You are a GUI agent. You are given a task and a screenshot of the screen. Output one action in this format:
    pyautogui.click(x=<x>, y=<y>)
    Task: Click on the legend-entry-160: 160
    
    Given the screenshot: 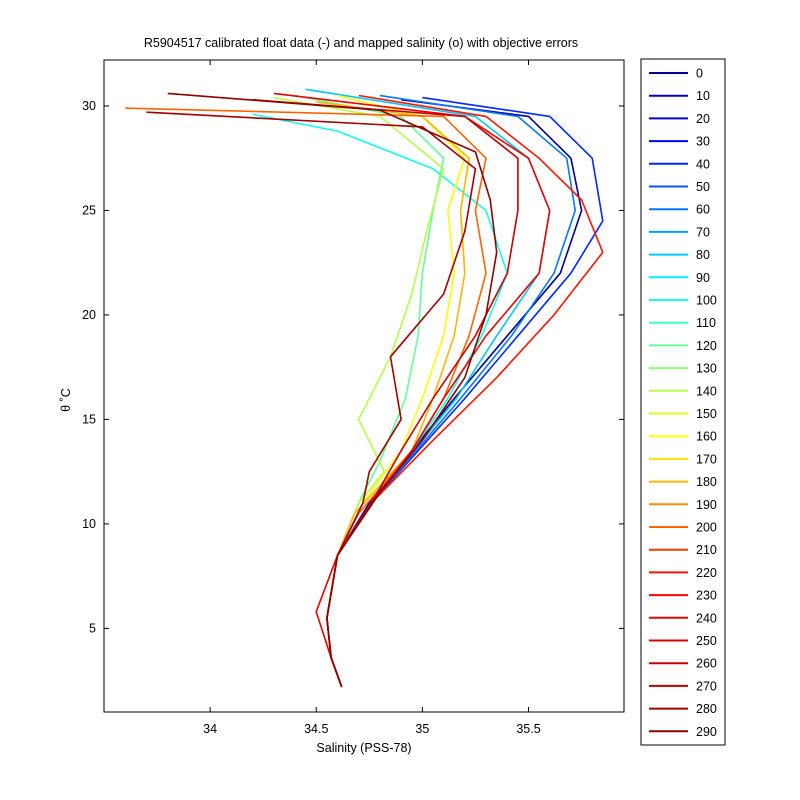 What is the action you would take?
    pyautogui.click(x=683, y=437)
    